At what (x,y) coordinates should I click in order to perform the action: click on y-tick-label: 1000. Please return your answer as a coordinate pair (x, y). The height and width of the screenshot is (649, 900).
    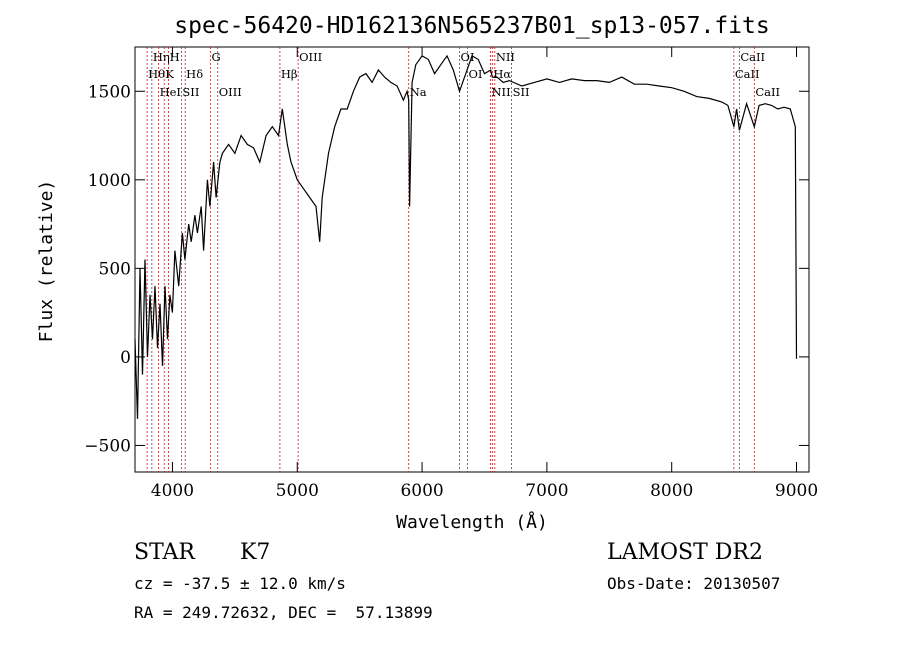
    Looking at the image, I should click on (109, 181).